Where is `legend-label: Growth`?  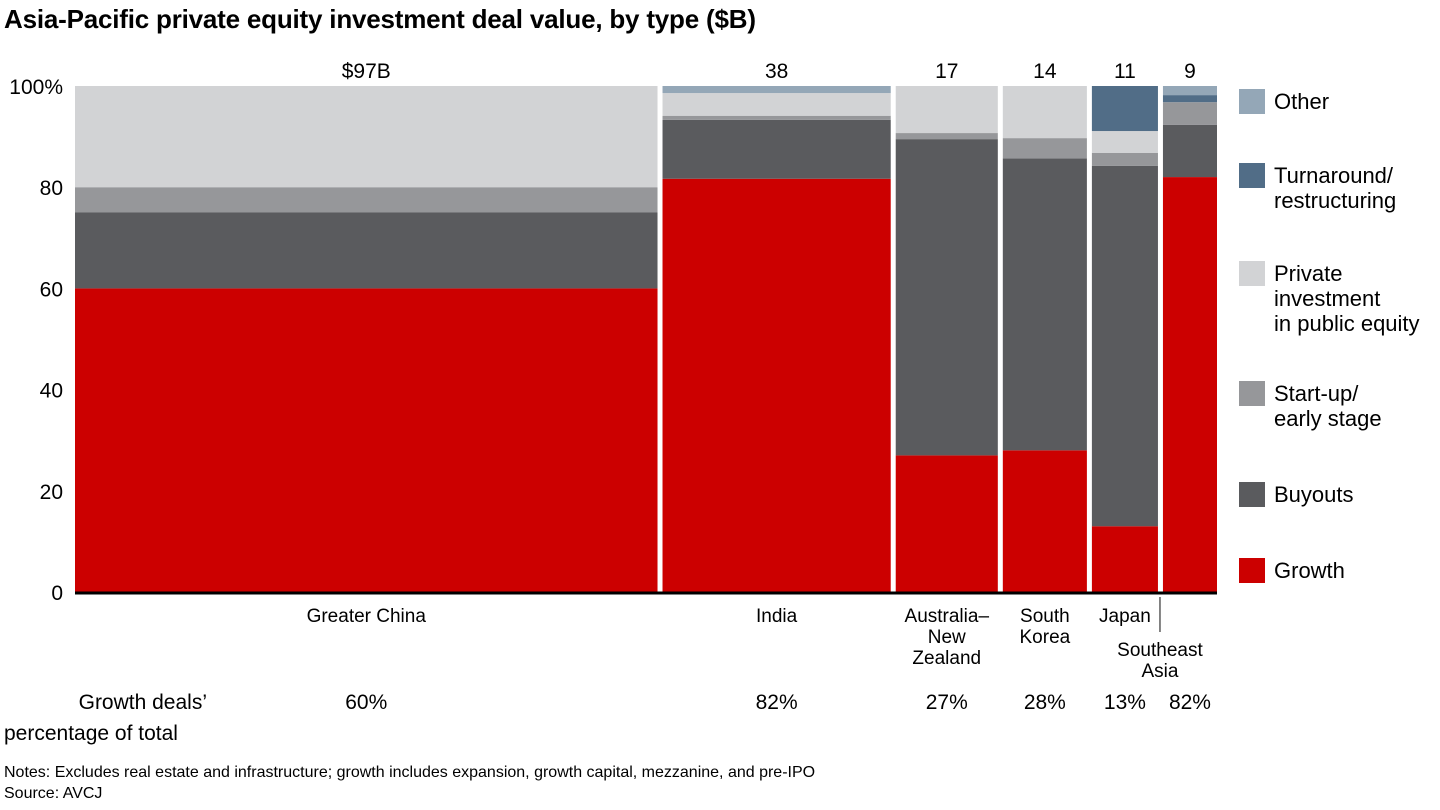 legend-label: Growth is located at coordinates (1309, 570).